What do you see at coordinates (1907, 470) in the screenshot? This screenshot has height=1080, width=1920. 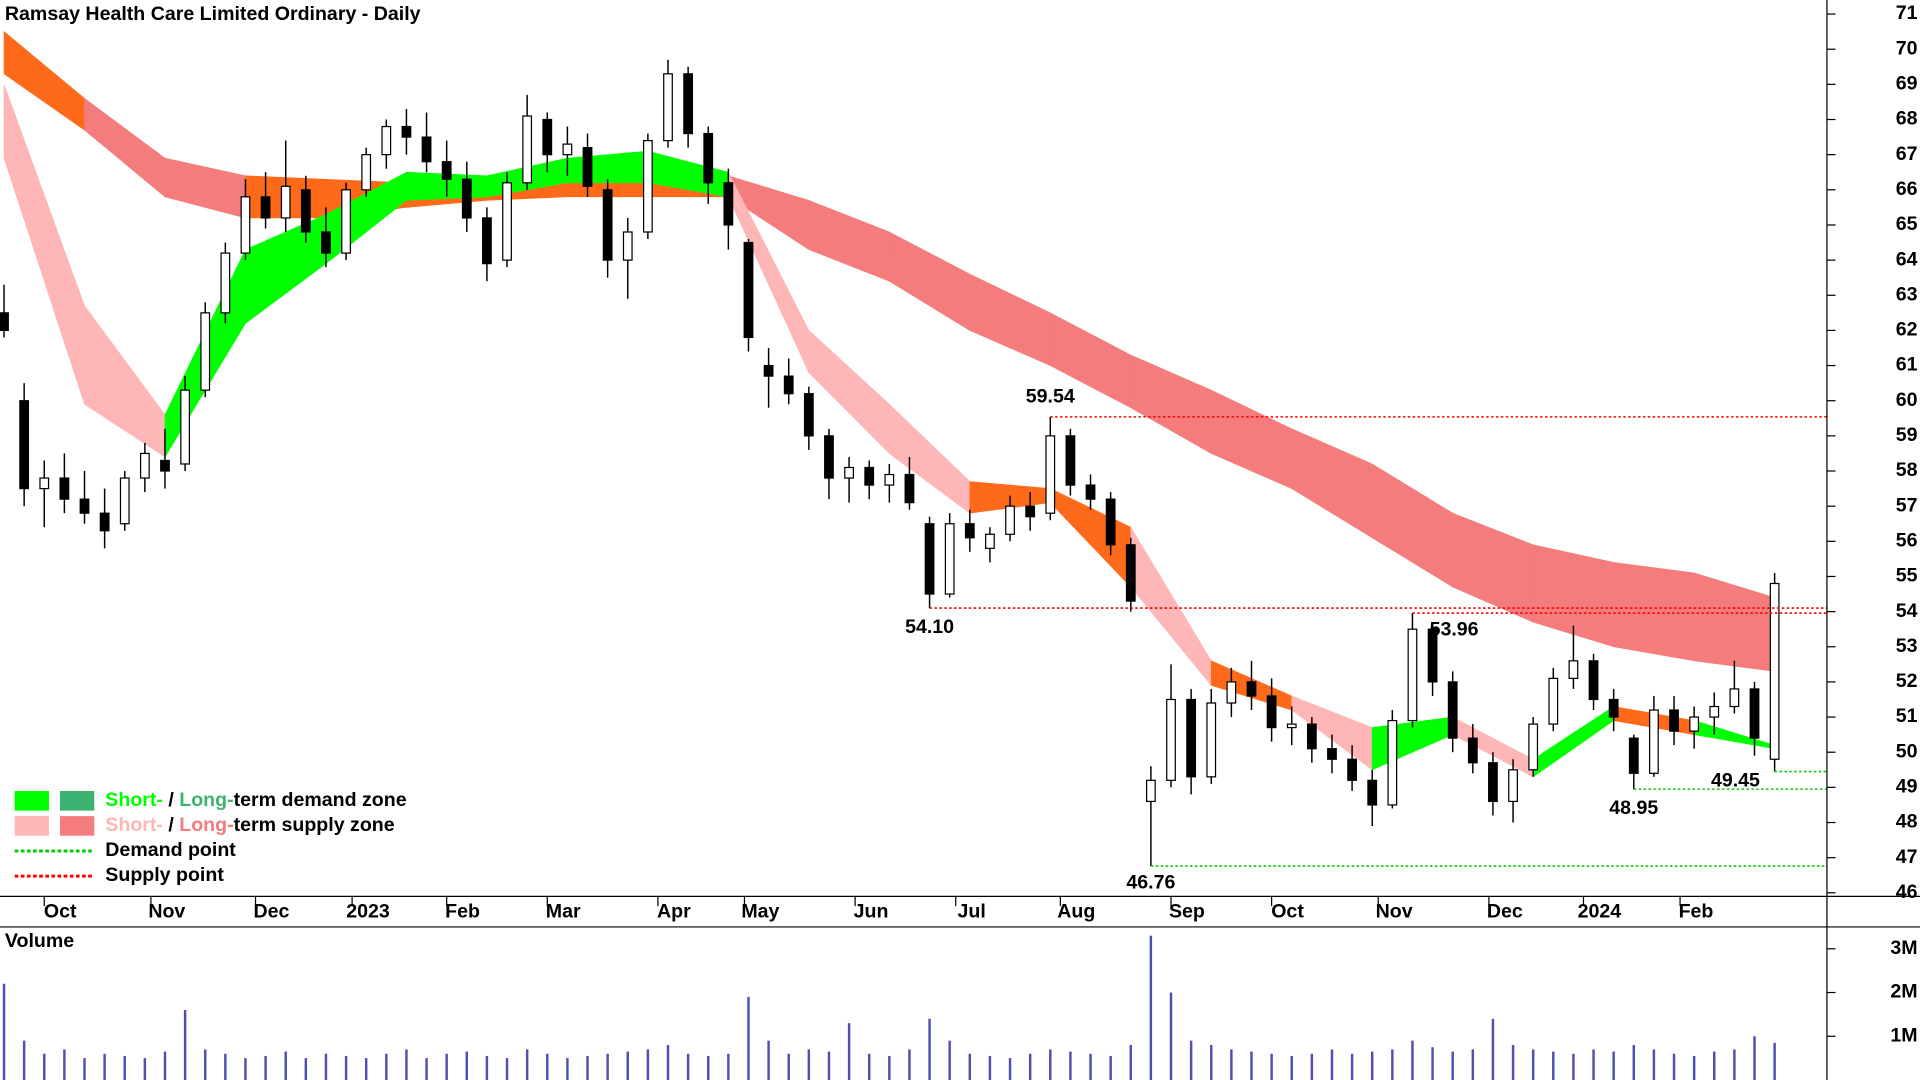 I see `y-tick-label: 58` at bounding box center [1907, 470].